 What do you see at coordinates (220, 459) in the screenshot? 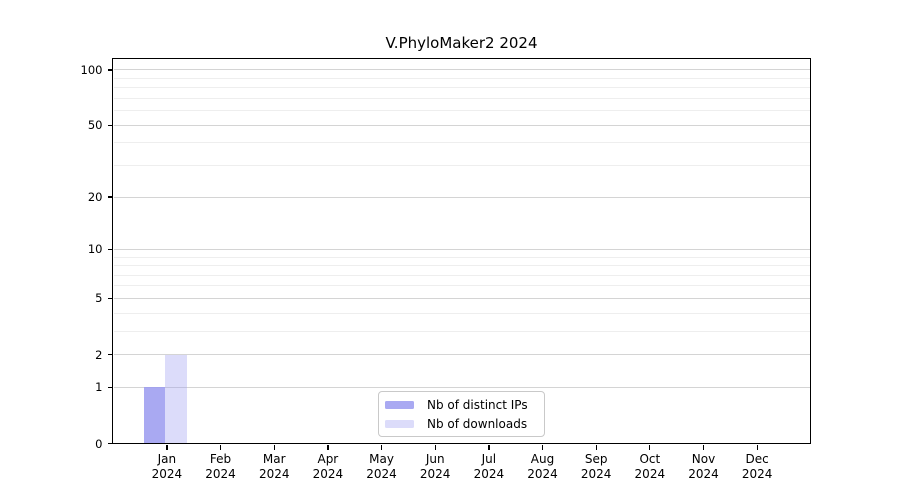
I see `x-tick-month: Feb` at bounding box center [220, 459].